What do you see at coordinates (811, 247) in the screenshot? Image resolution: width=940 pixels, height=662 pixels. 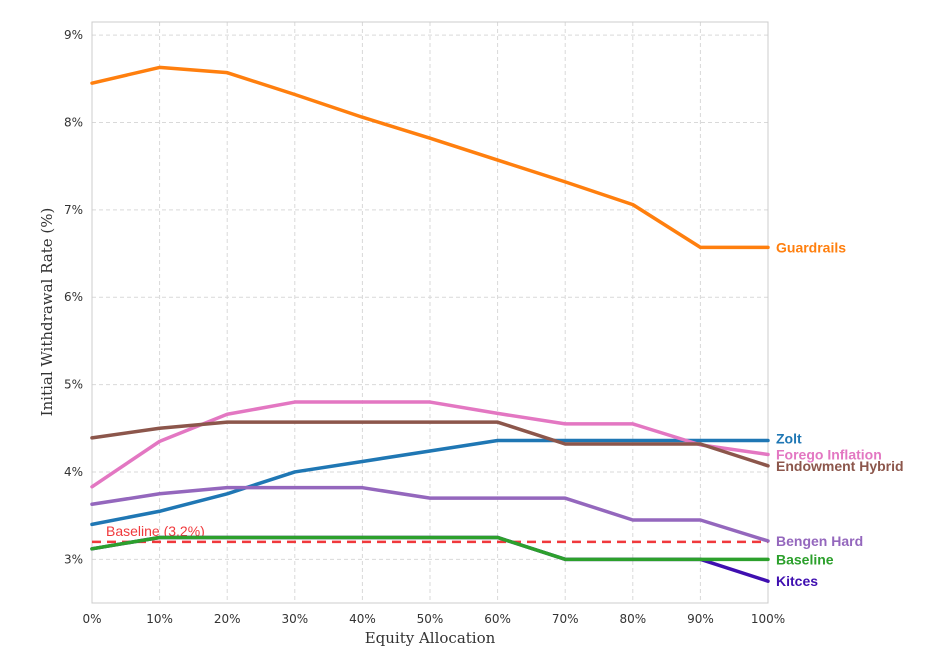 I see `series-label-guardrails: Guardrails` at bounding box center [811, 247].